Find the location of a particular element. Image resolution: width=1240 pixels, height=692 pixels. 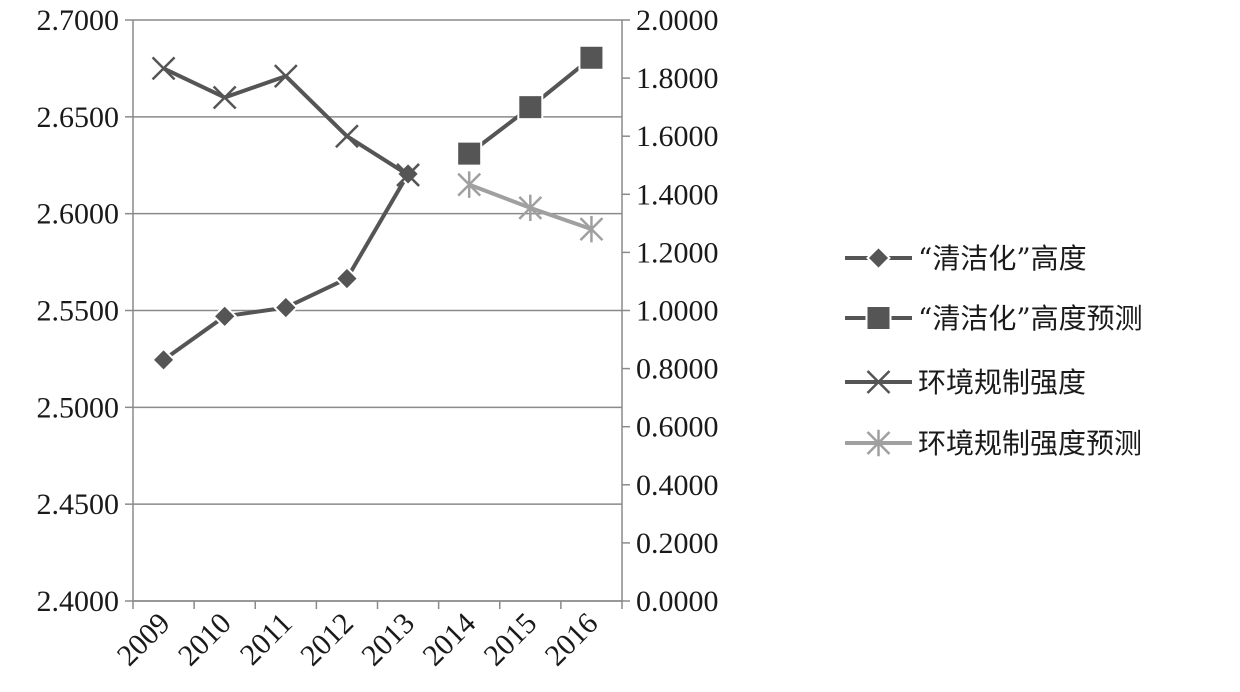

legend-entry: “清洁化”高度 is located at coordinates (966, 258).